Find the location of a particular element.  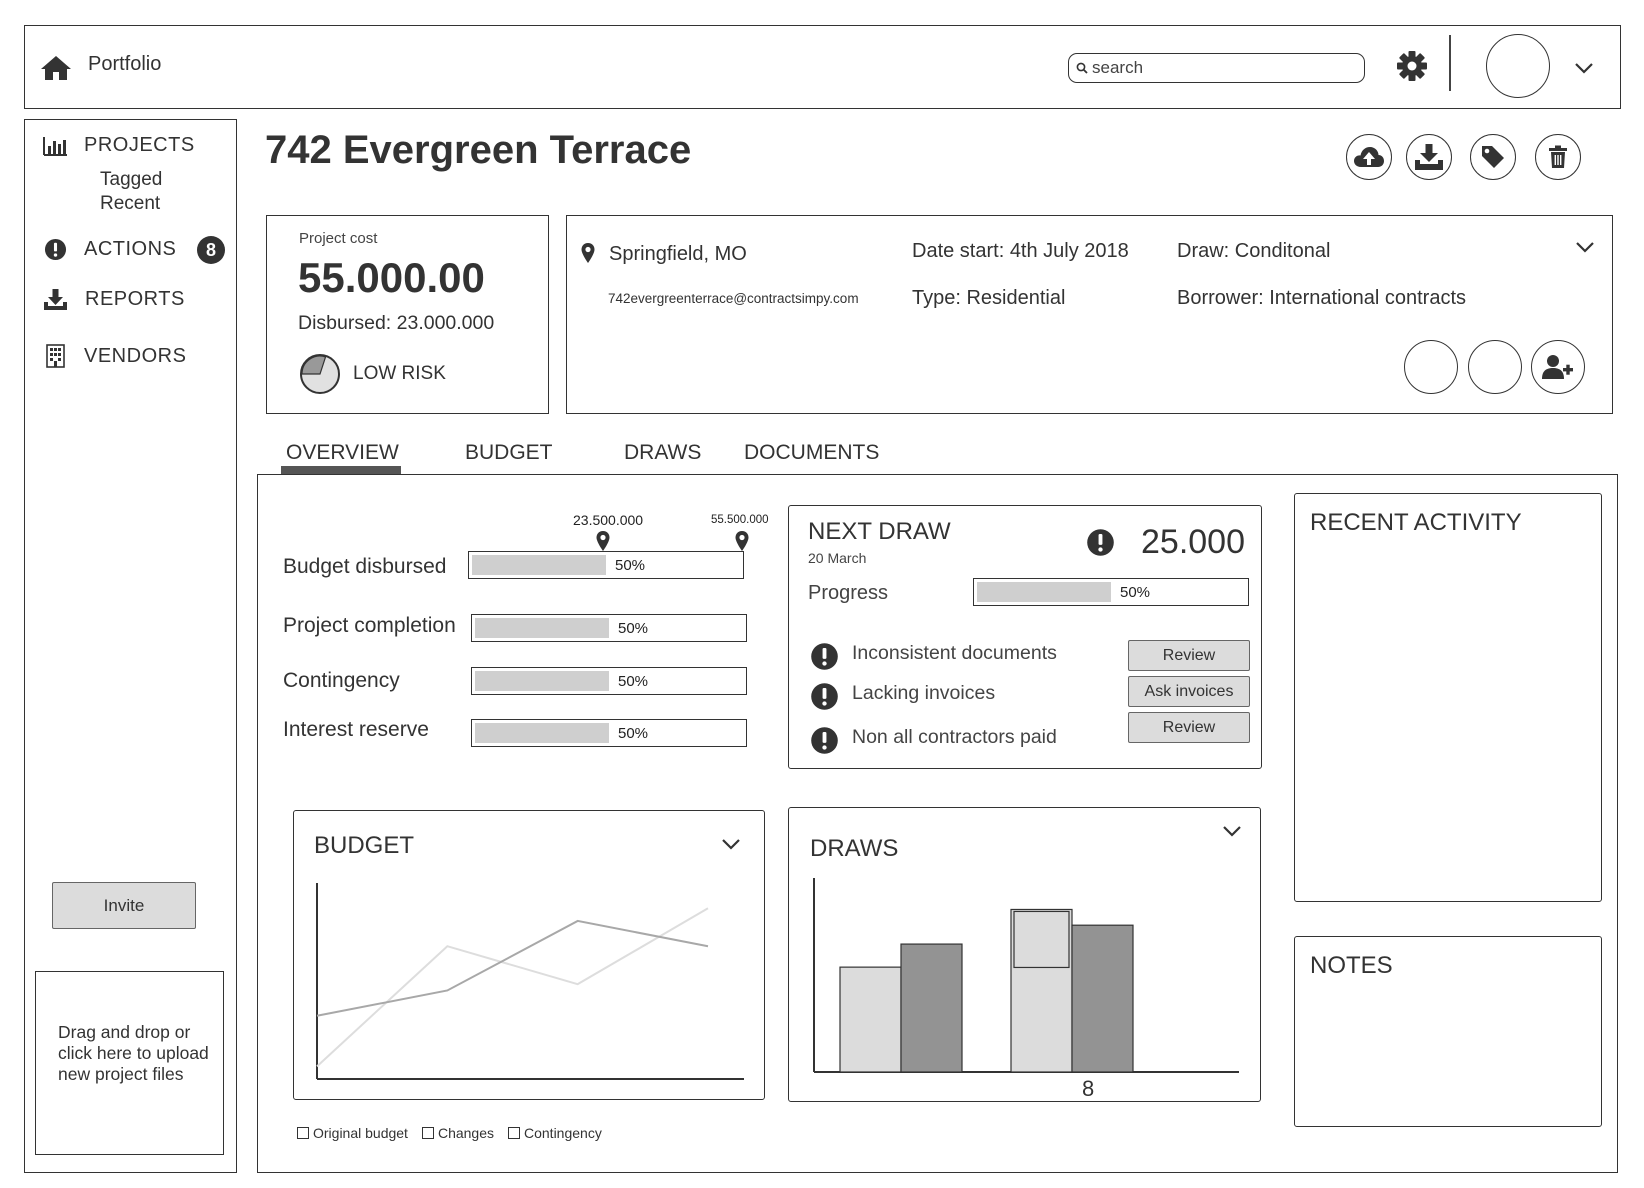

project-email: 742evergreenterrace@contractsimpy.com is located at coordinates (733, 298).